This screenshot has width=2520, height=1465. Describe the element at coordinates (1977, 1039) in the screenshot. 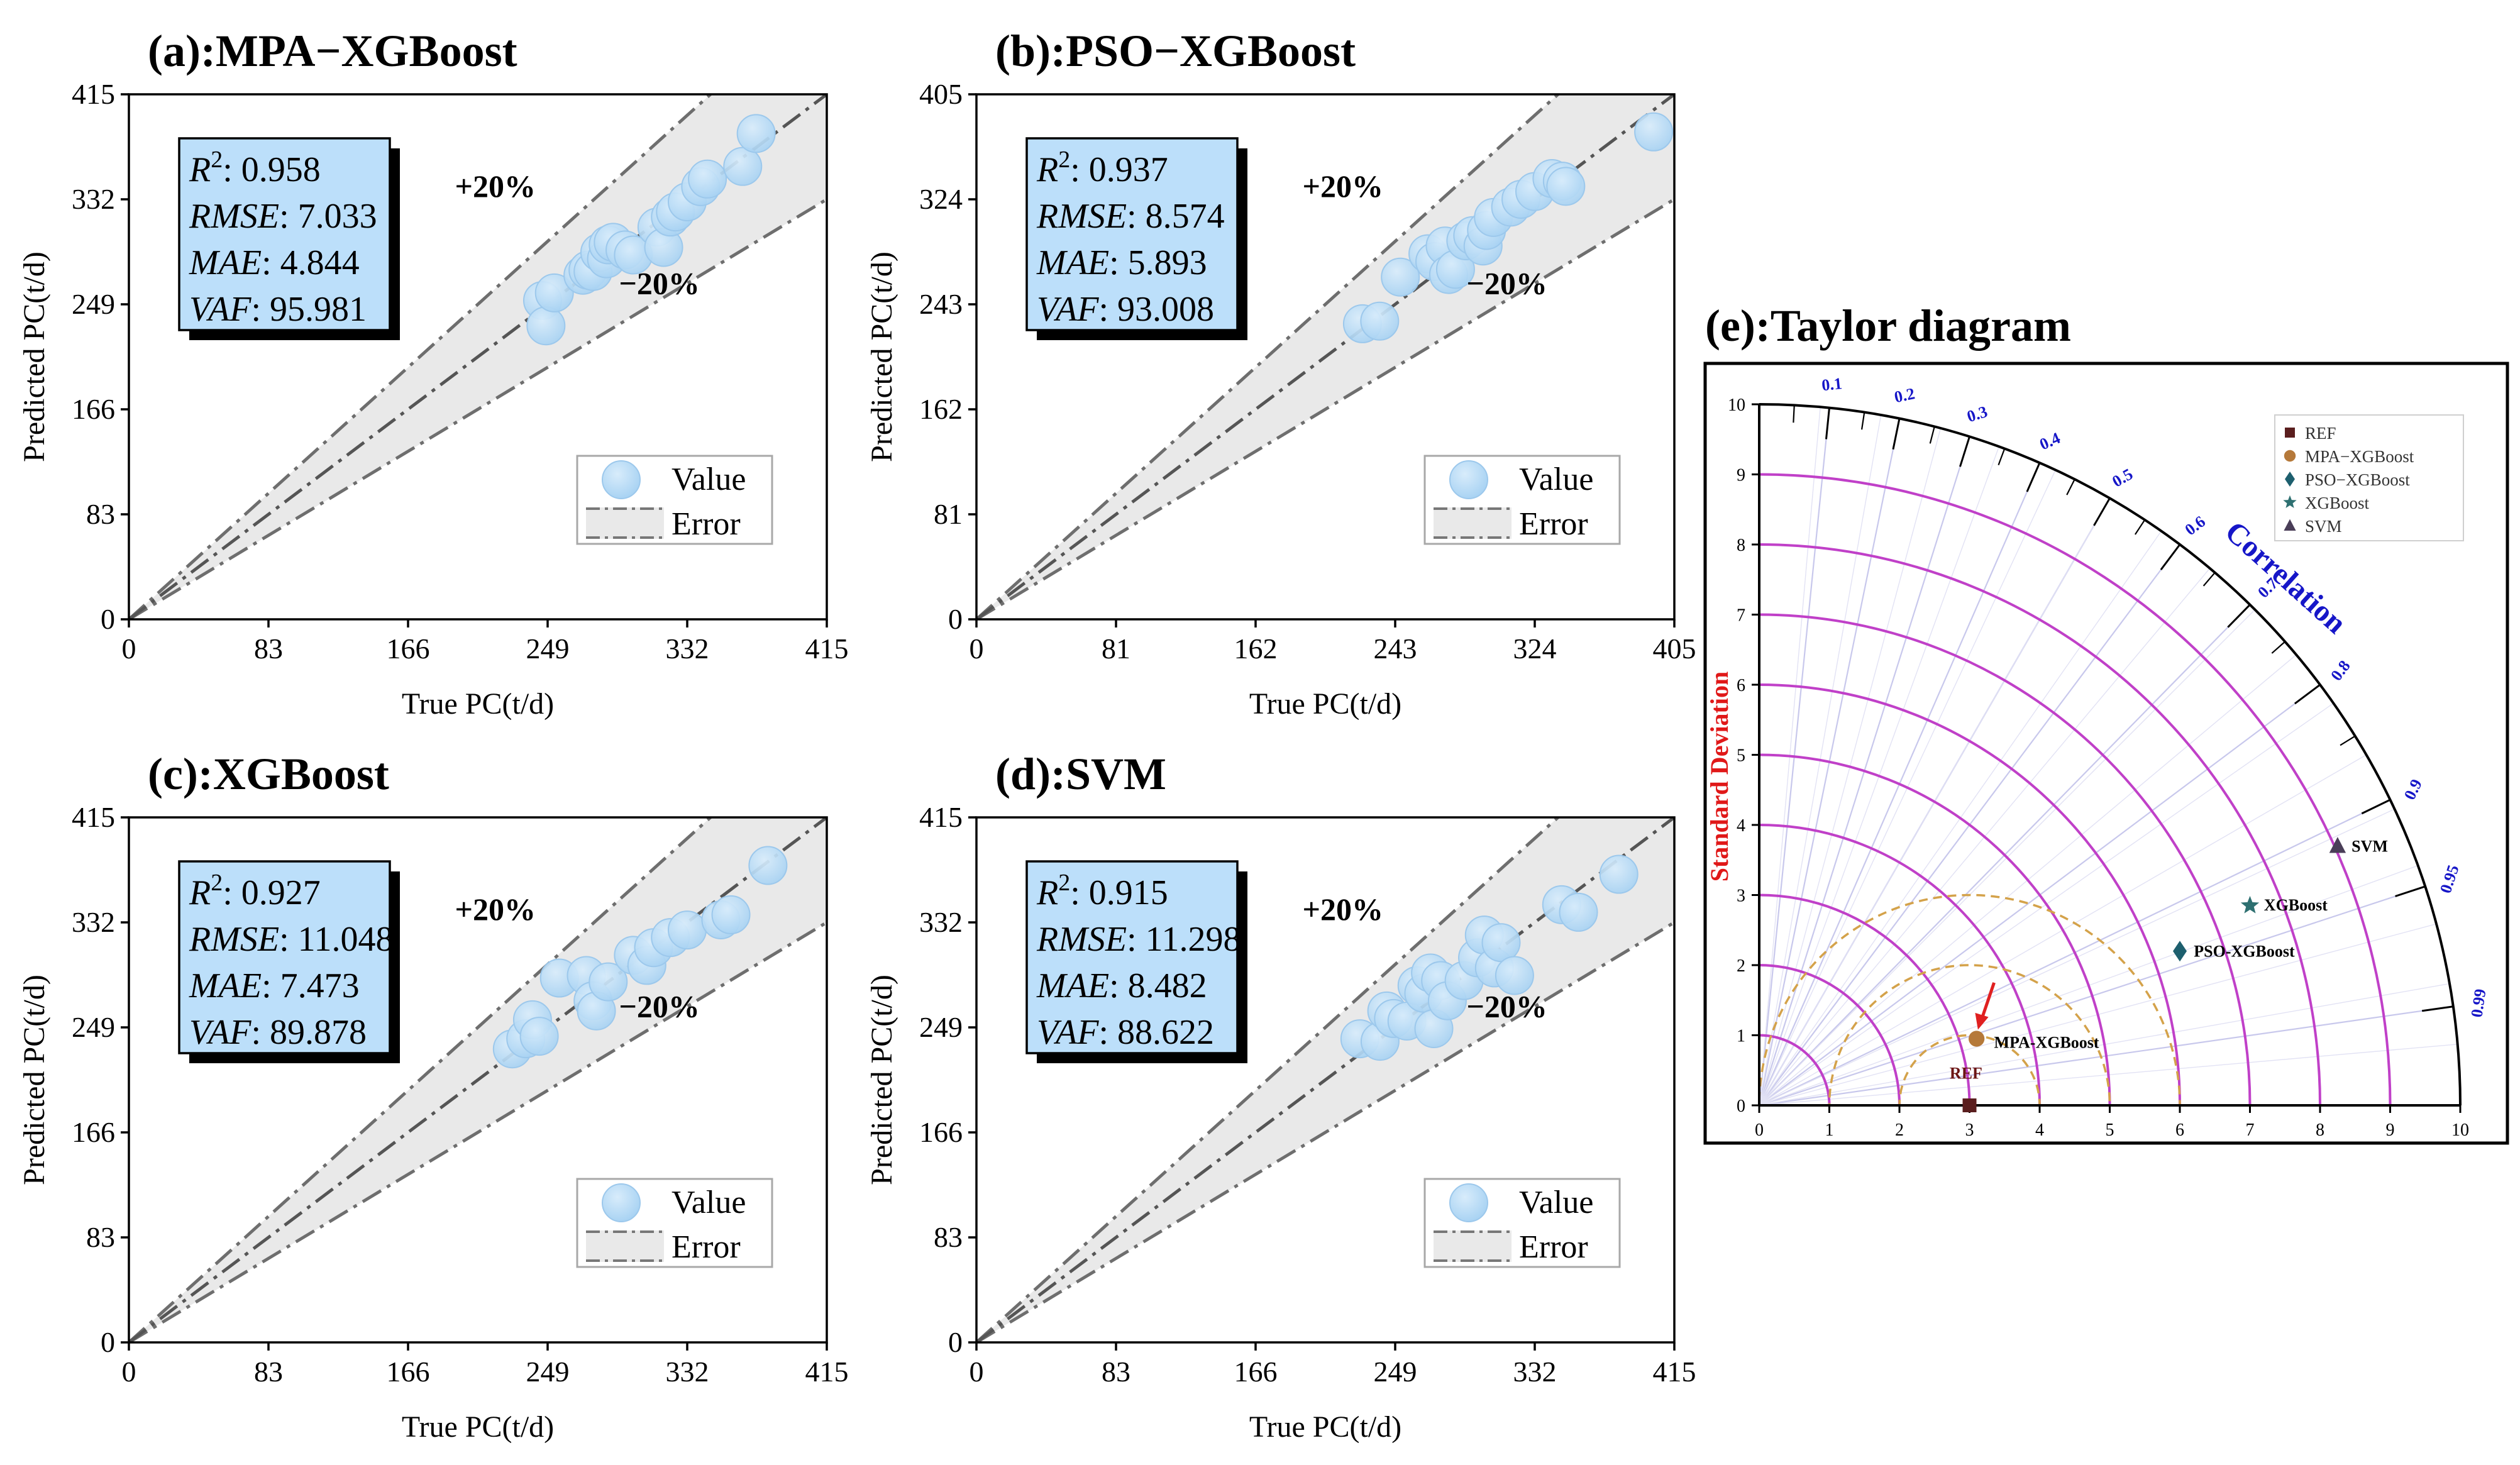

I see `taylor-point-mpa-xgboost` at that location.